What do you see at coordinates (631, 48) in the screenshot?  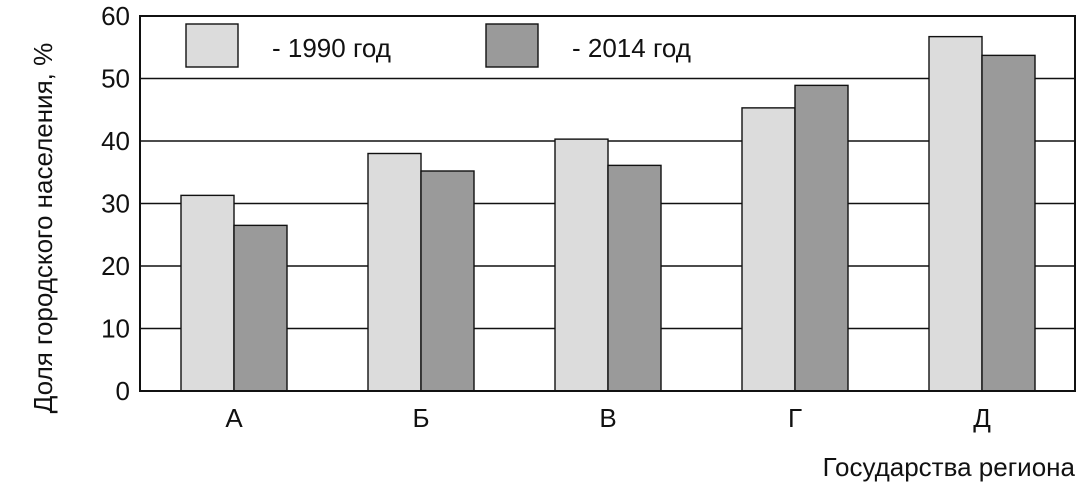 I see `legend-label: - 2014 год` at bounding box center [631, 48].